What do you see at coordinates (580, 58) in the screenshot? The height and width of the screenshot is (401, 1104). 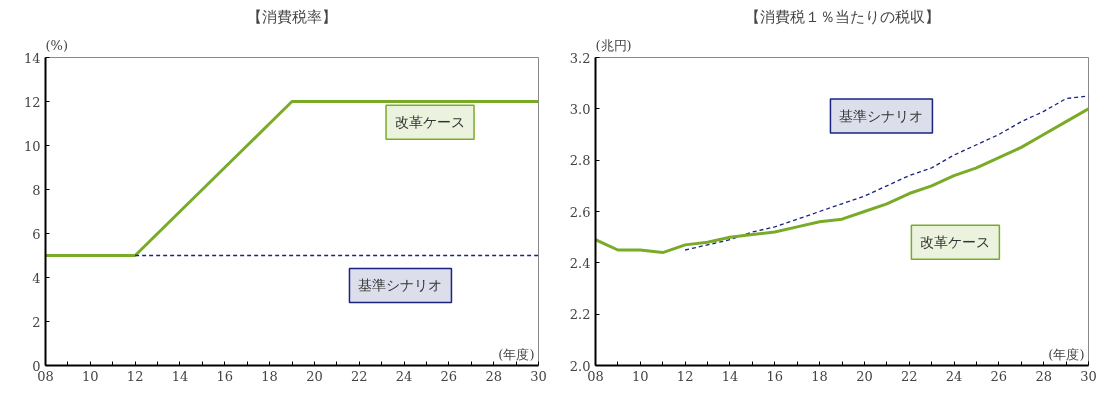 I see `y-tick-label: 3.2` at bounding box center [580, 58].